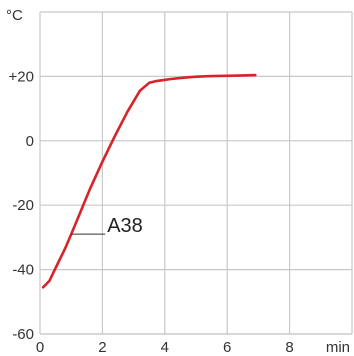  Describe the element at coordinates (289, 347) in the screenshot. I see `x-tick-label: 8` at that location.